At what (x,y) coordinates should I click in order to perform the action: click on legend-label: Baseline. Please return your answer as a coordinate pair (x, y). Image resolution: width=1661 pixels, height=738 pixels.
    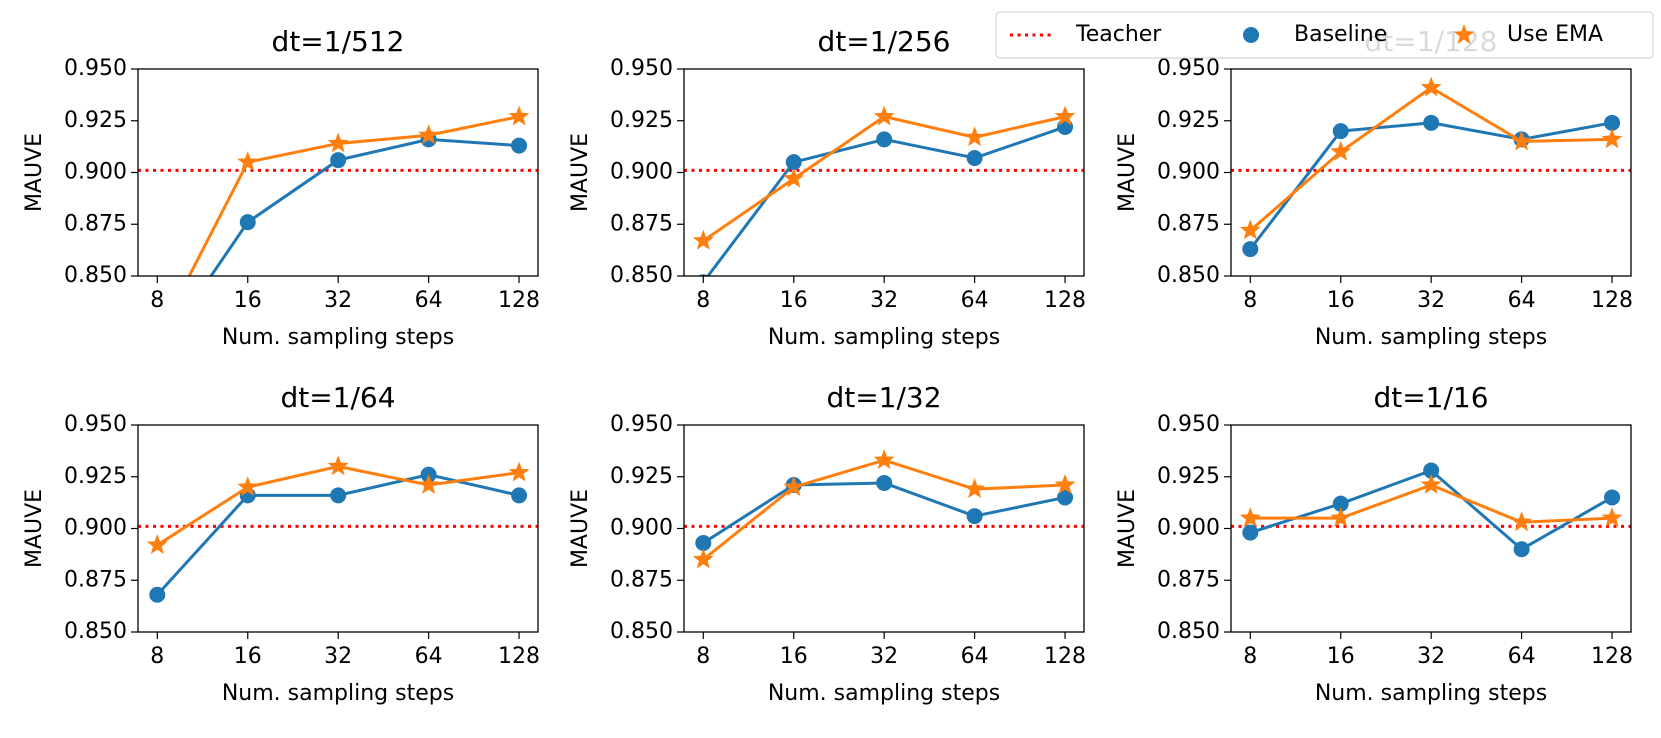
    Looking at the image, I should click on (1340, 34).